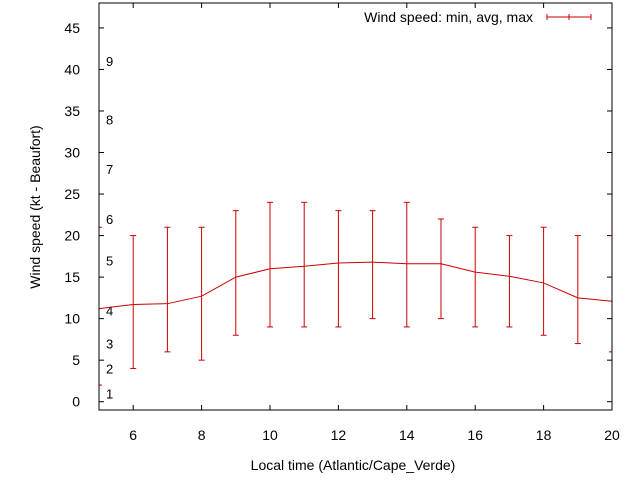 Image resolution: width=640 pixels, height=480 pixels. What do you see at coordinates (109, 61) in the screenshot?
I see `beaufort-label: 9` at bounding box center [109, 61].